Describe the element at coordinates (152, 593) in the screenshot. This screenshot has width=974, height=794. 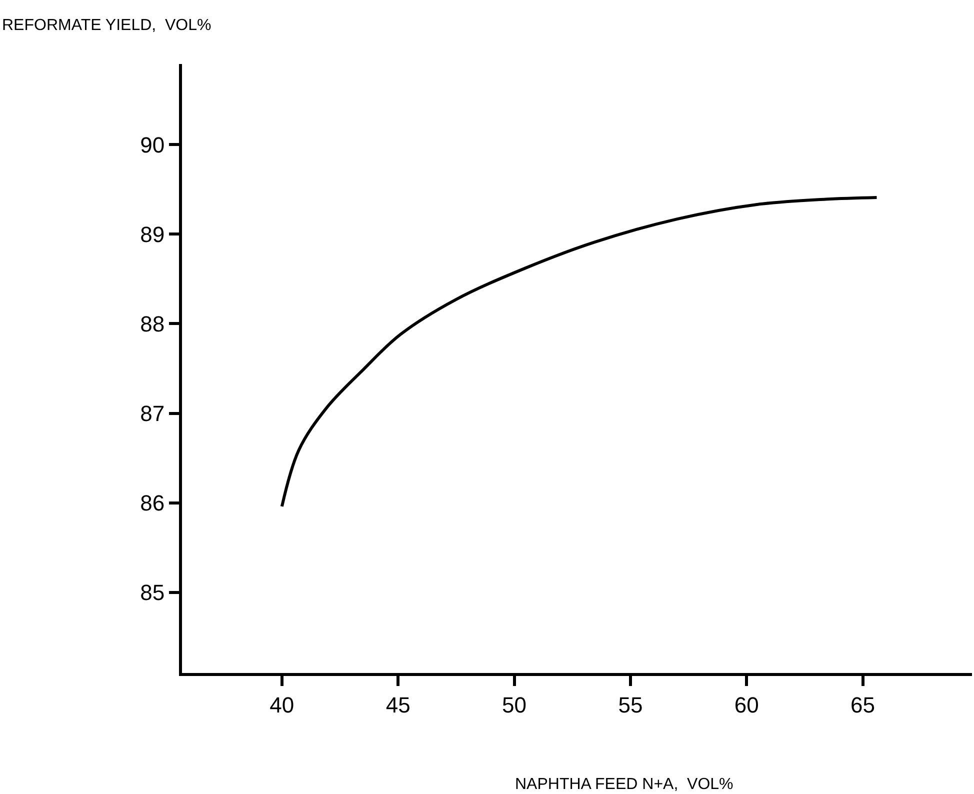
I see `y-tick-label: 85` at that location.